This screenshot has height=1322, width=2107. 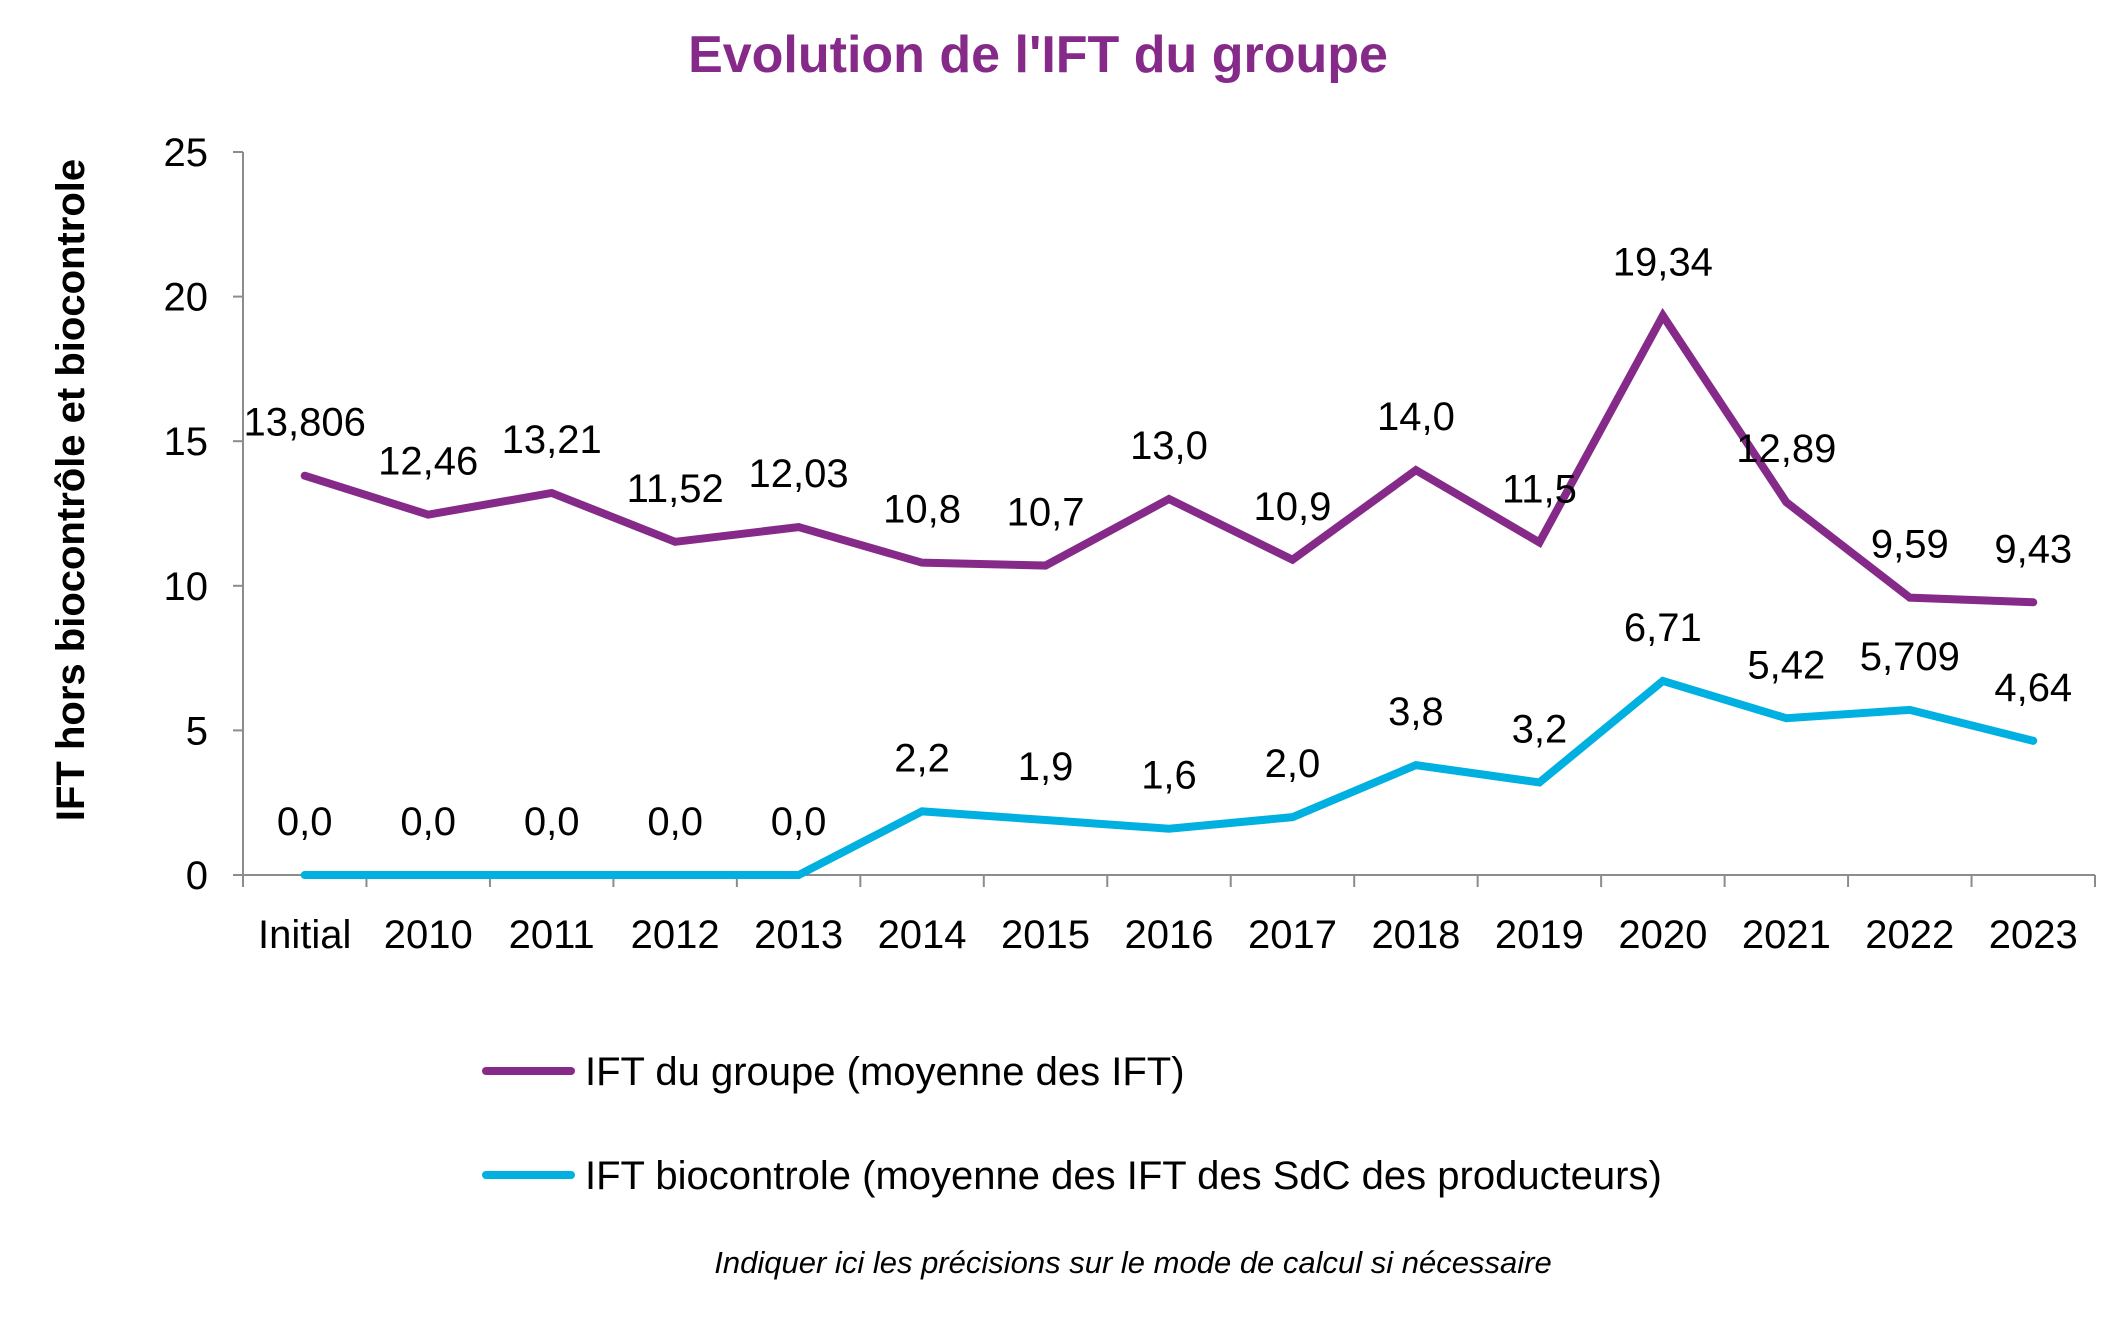 I want to click on y-tick-label: 15, so click(x=186, y=442).